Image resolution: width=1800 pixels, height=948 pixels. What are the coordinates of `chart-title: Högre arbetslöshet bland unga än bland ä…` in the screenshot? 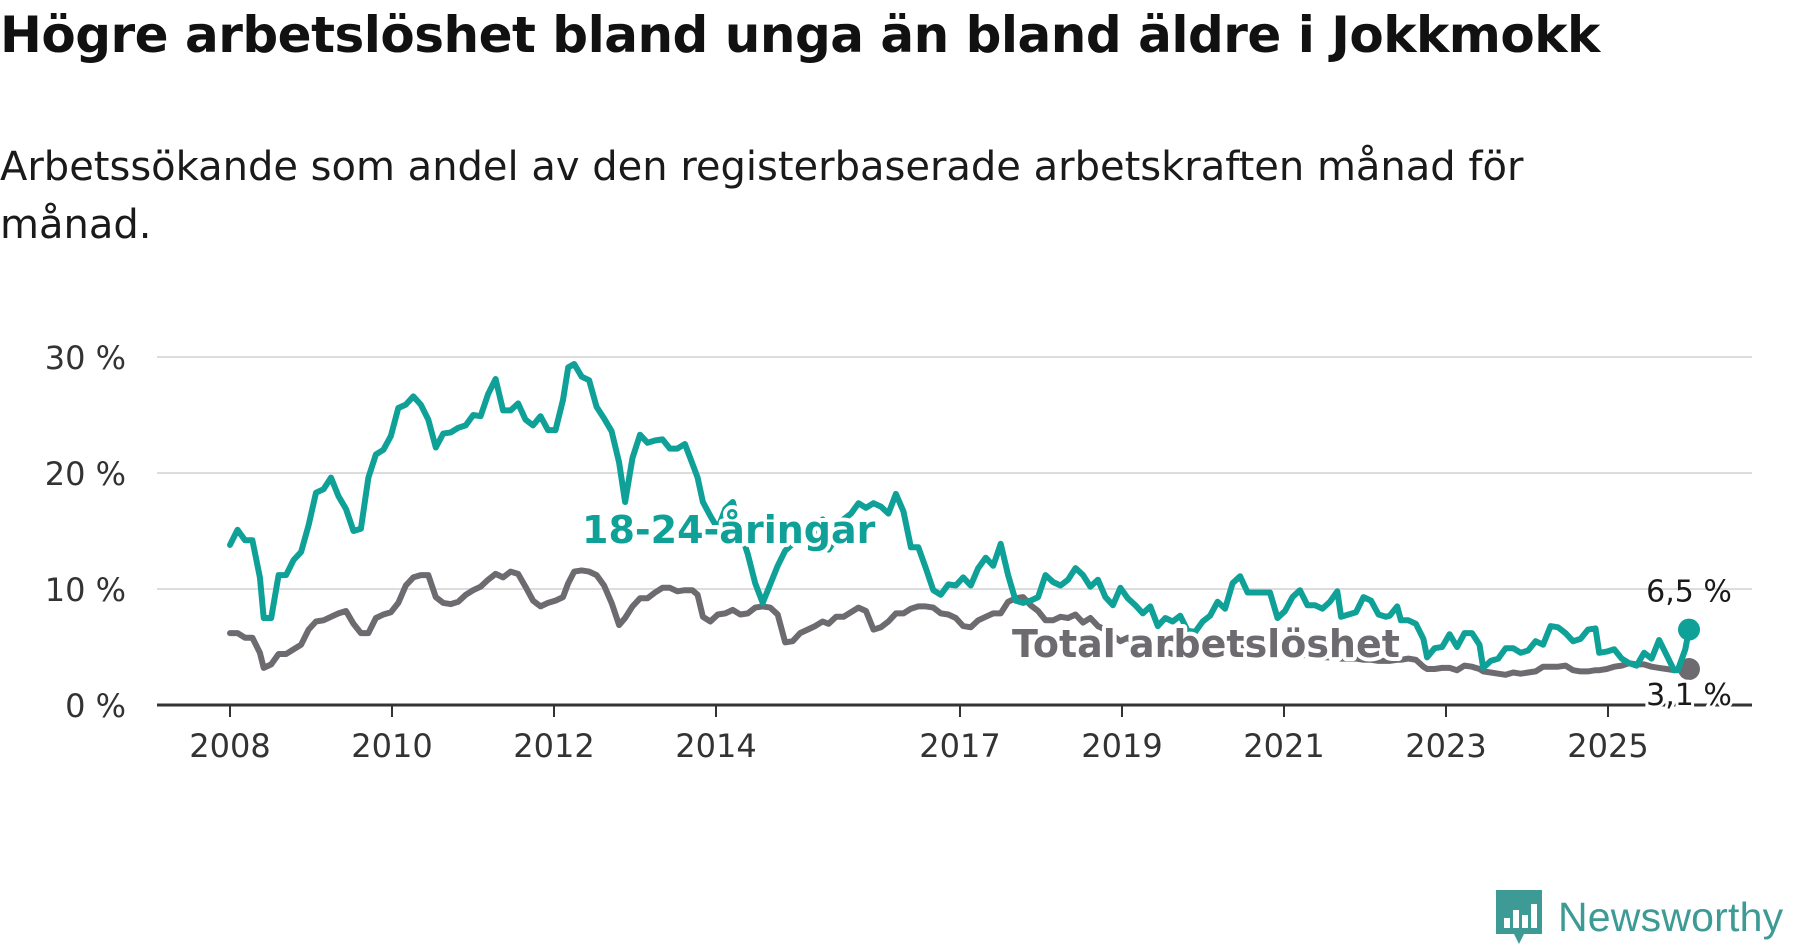 It's located at (800, 35).